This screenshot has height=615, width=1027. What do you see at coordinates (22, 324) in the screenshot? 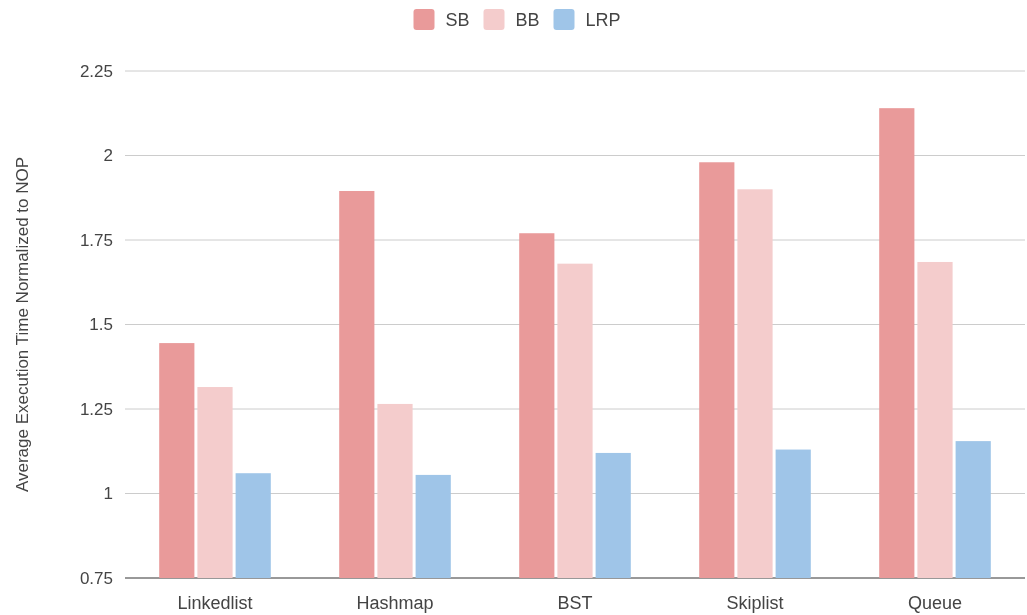
I see `y-axis-title: Average Execution Time Normalized to NOP` at bounding box center [22, 324].